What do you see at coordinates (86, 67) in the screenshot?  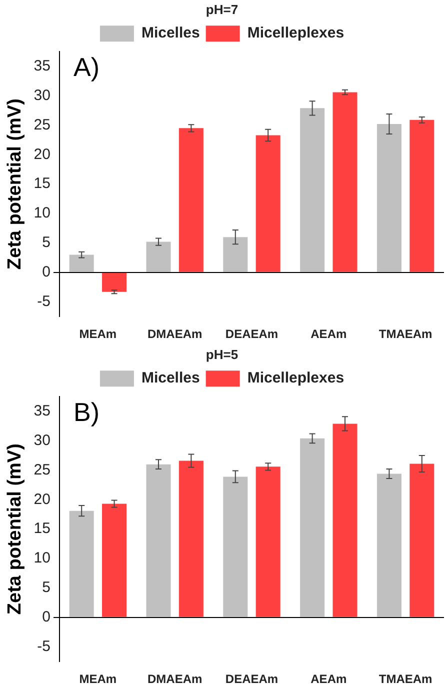 I see `annotation: A)` at bounding box center [86, 67].